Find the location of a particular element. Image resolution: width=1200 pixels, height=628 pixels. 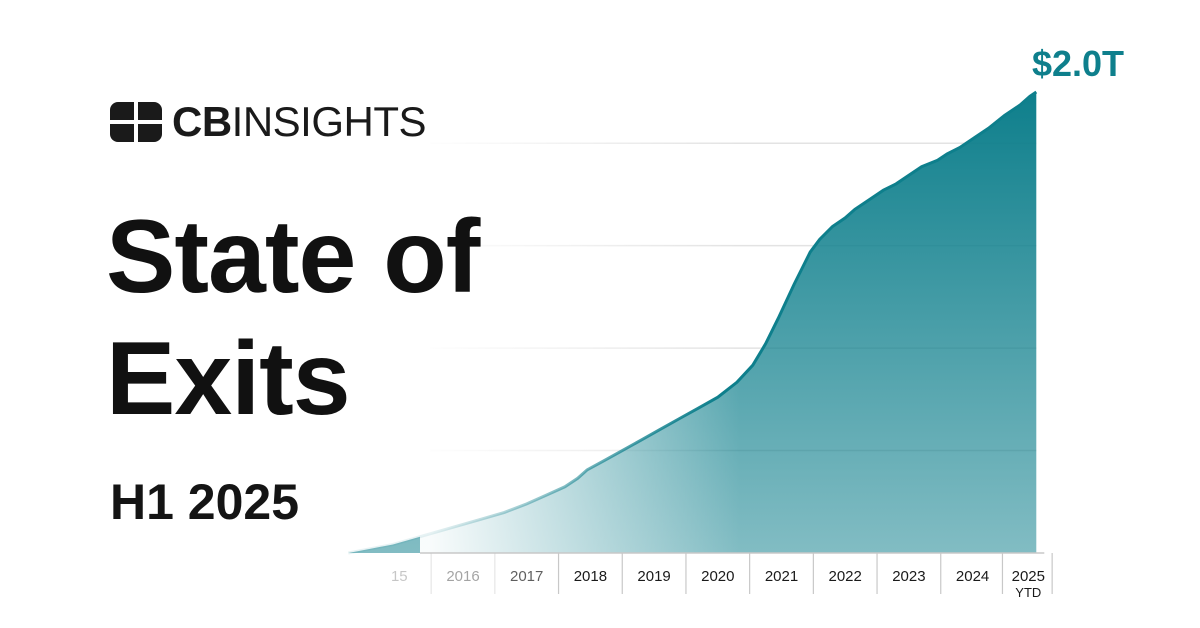

page-title: State of Exits is located at coordinates (293, 318).